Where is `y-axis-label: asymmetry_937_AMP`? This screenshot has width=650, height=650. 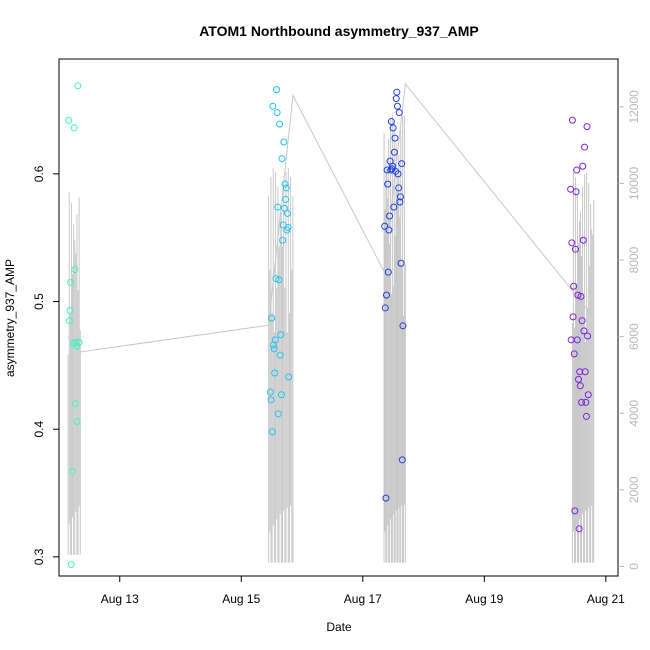
y-axis-label: asymmetry_937_AMP is located at coordinates (10, 318).